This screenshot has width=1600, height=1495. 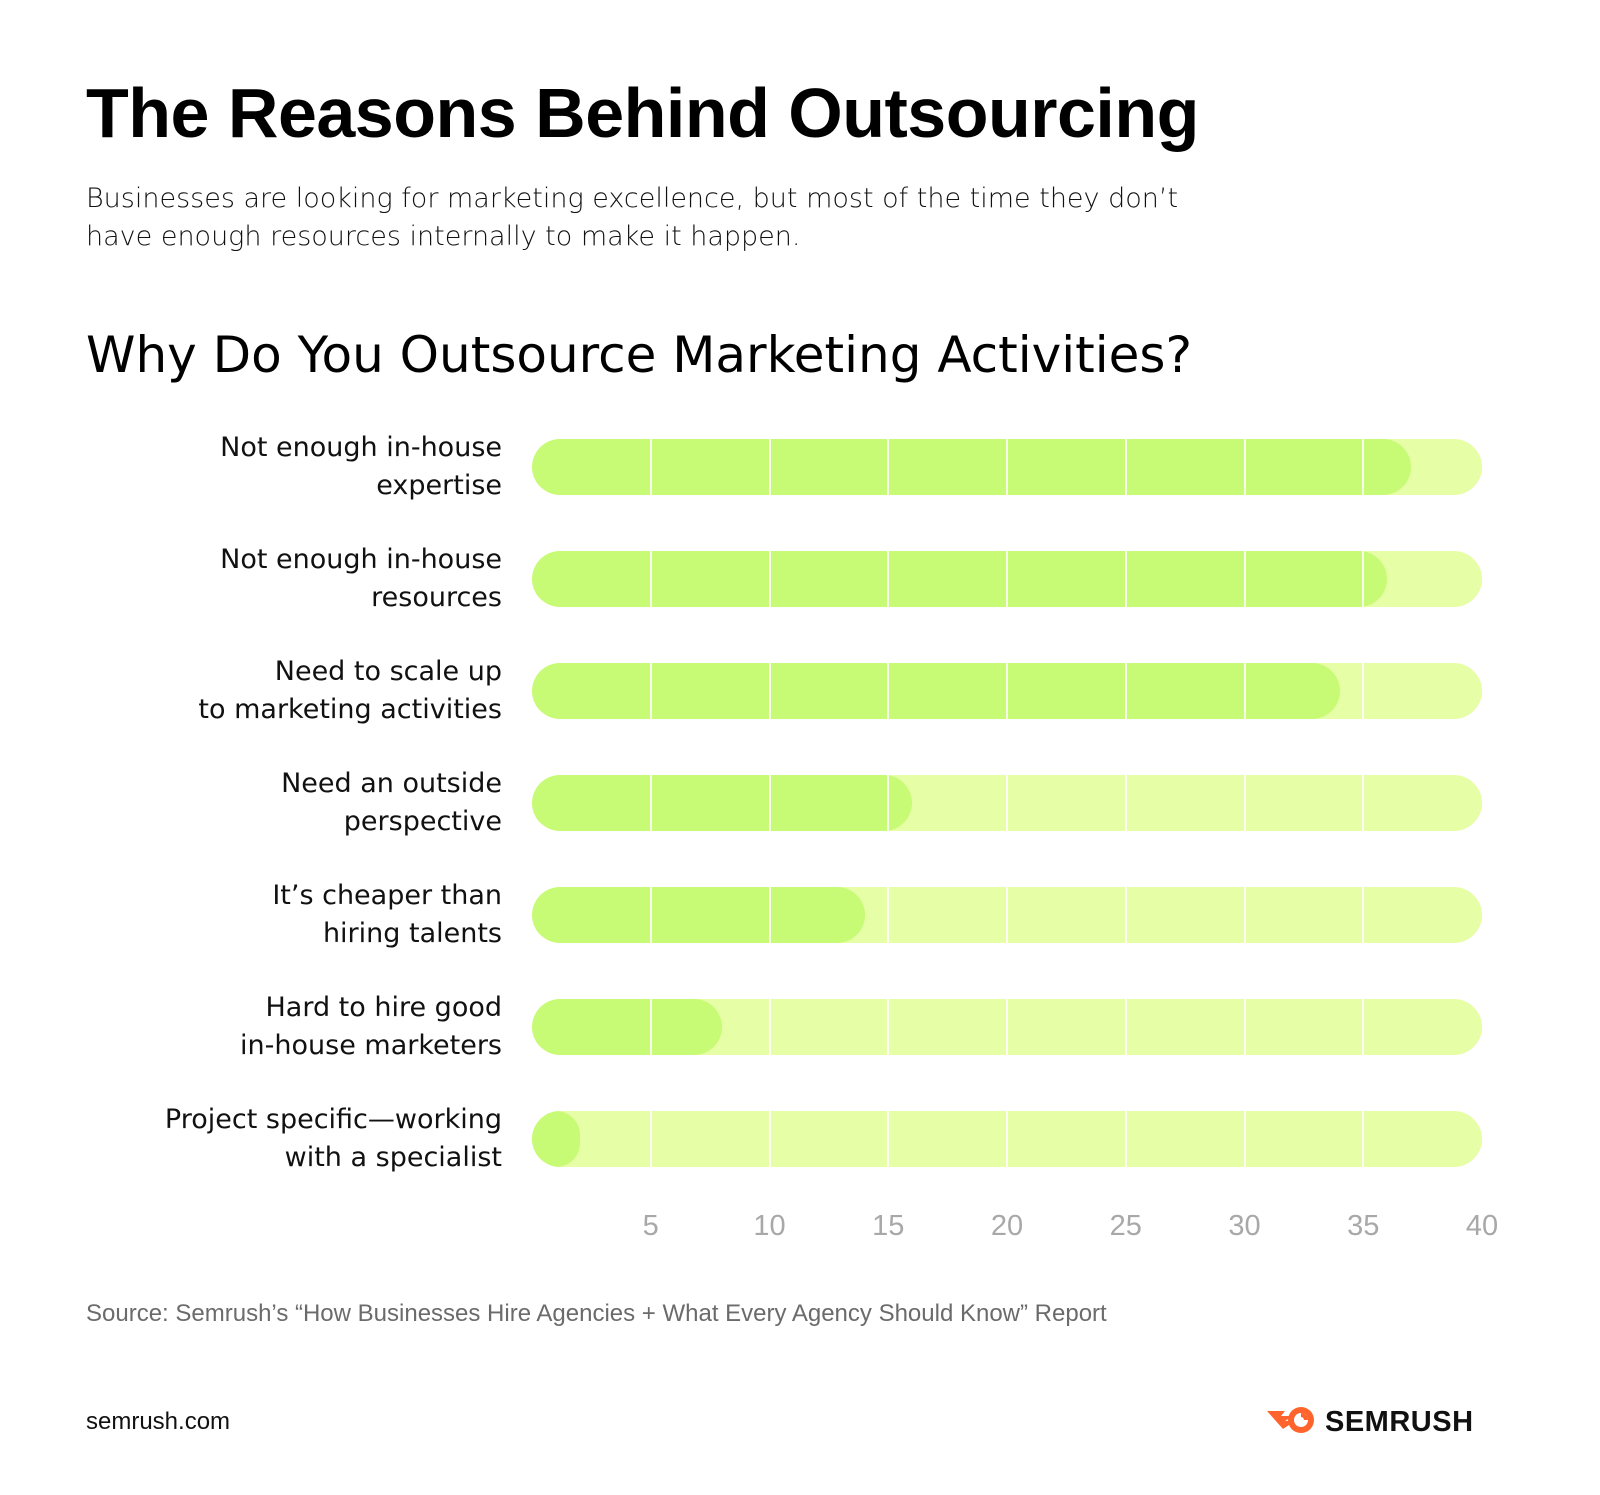 I want to click on x-tick-label: 40, so click(x=1482, y=1226).